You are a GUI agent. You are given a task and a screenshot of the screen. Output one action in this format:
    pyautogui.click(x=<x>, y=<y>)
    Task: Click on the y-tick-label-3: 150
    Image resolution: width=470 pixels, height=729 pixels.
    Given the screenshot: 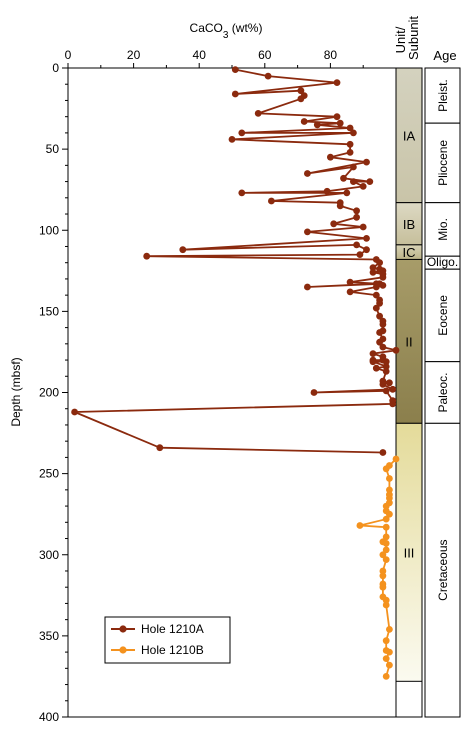 What is the action you would take?
    pyautogui.click(x=49, y=311)
    